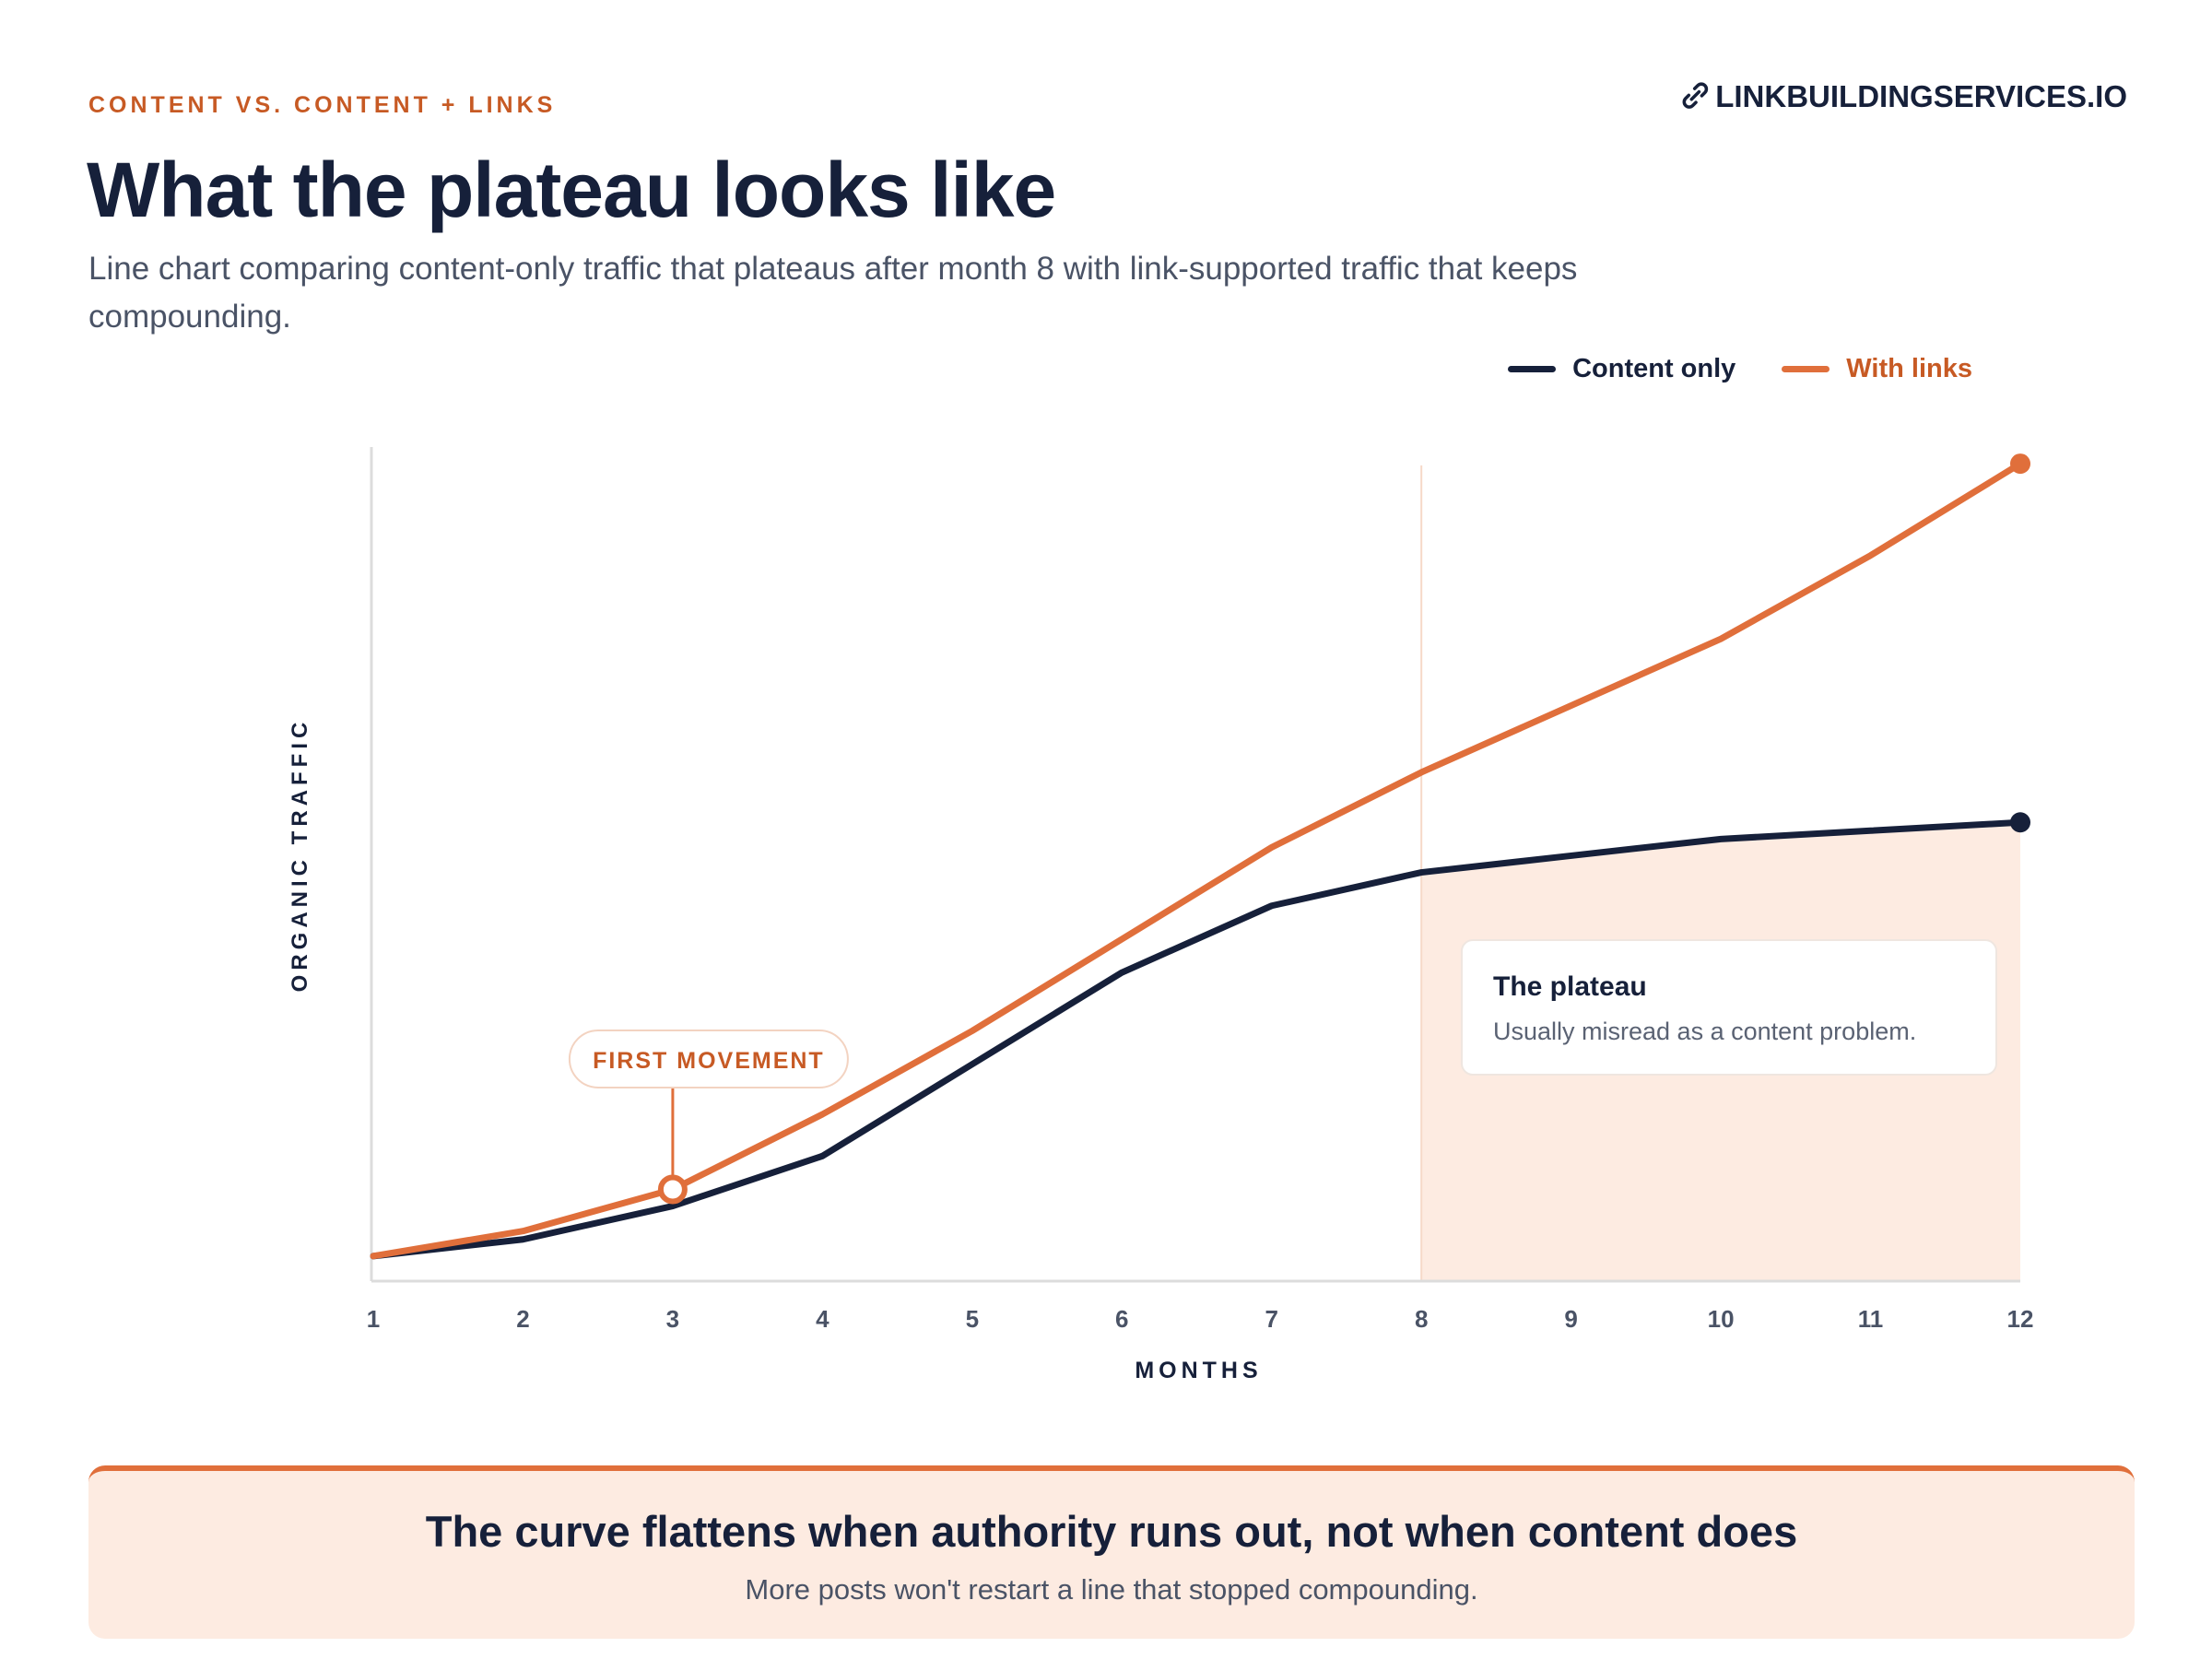  What do you see at coordinates (1704, 1031) in the screenshot?
I see `plateau-card-text: Usually misread as a content problem.` at bounding box center [1704, 1031].